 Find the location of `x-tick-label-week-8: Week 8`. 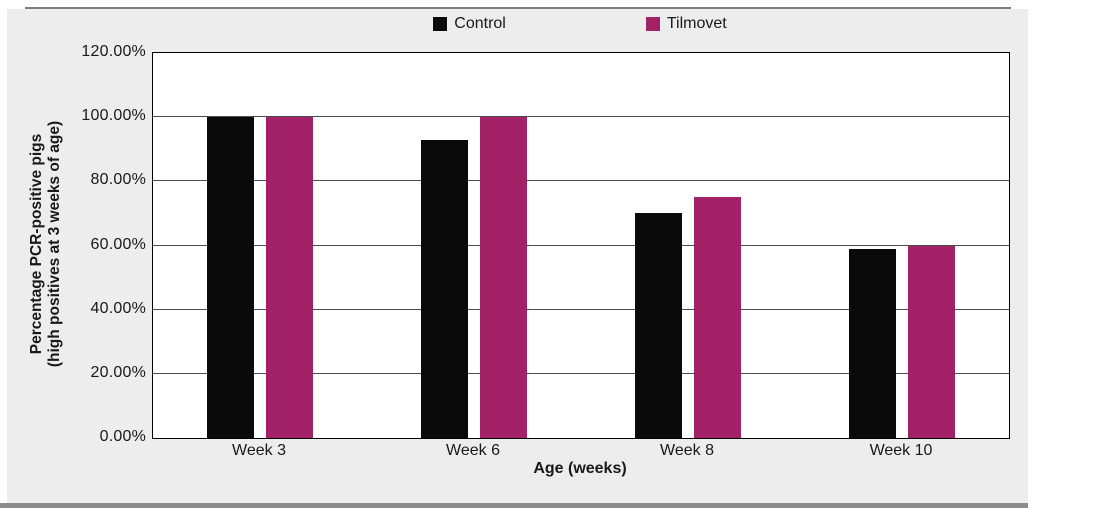

x-tick-label-week-8: Week 8 is located at coordinates (687, 450).